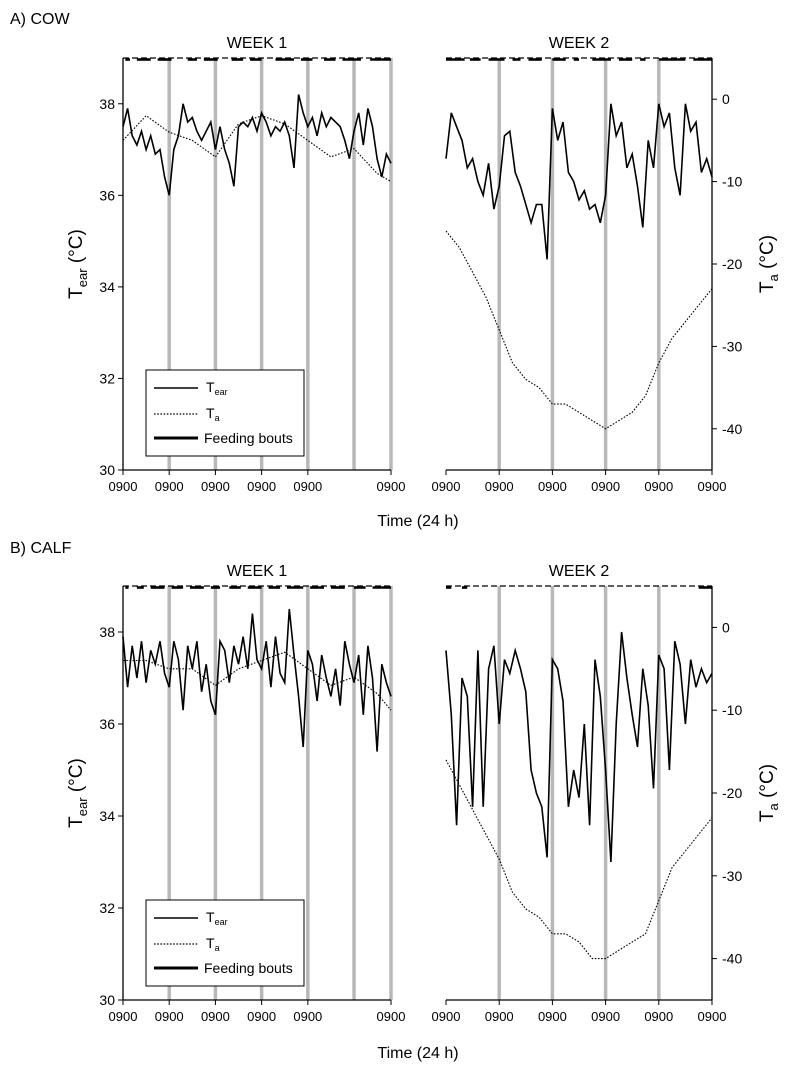  What do you see at coordinates (40, 19) in the screenshot?
I see `panel-label: A) COW` at bounding box center [40, 19].